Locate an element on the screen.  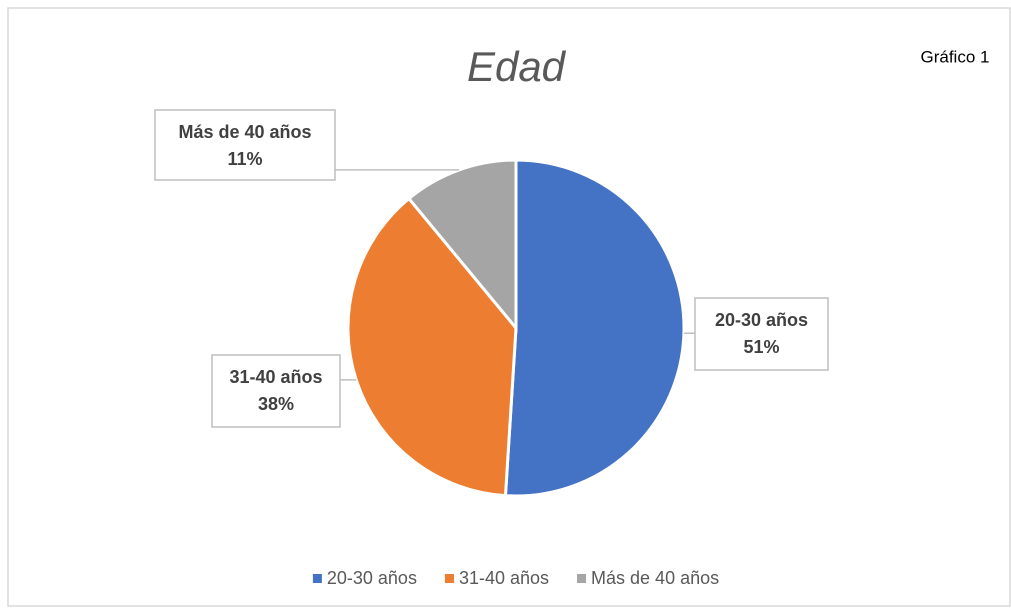
data-label-value: 11% is located at coordinates (244, 159).